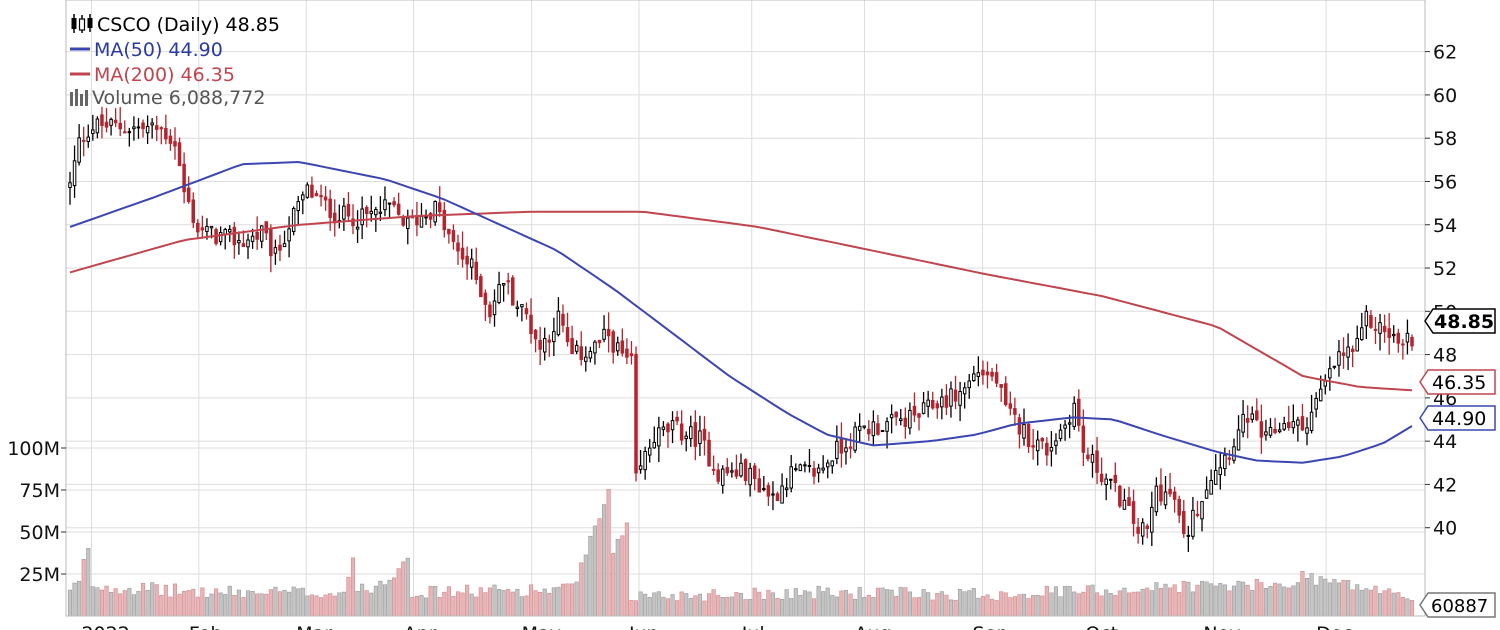  Describe the element at coordinates (1459, 606) in the screenshot. I see `volume-flag-text: 60887` at that location.